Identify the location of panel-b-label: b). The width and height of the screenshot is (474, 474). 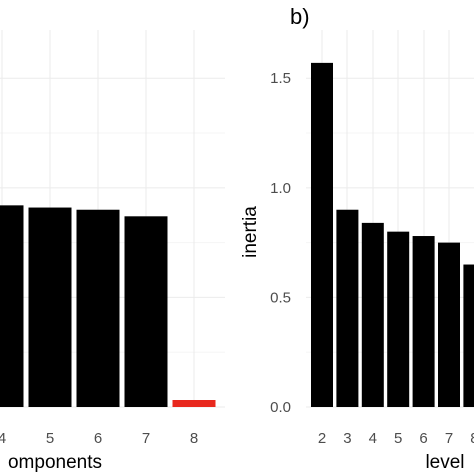
(300, 16).